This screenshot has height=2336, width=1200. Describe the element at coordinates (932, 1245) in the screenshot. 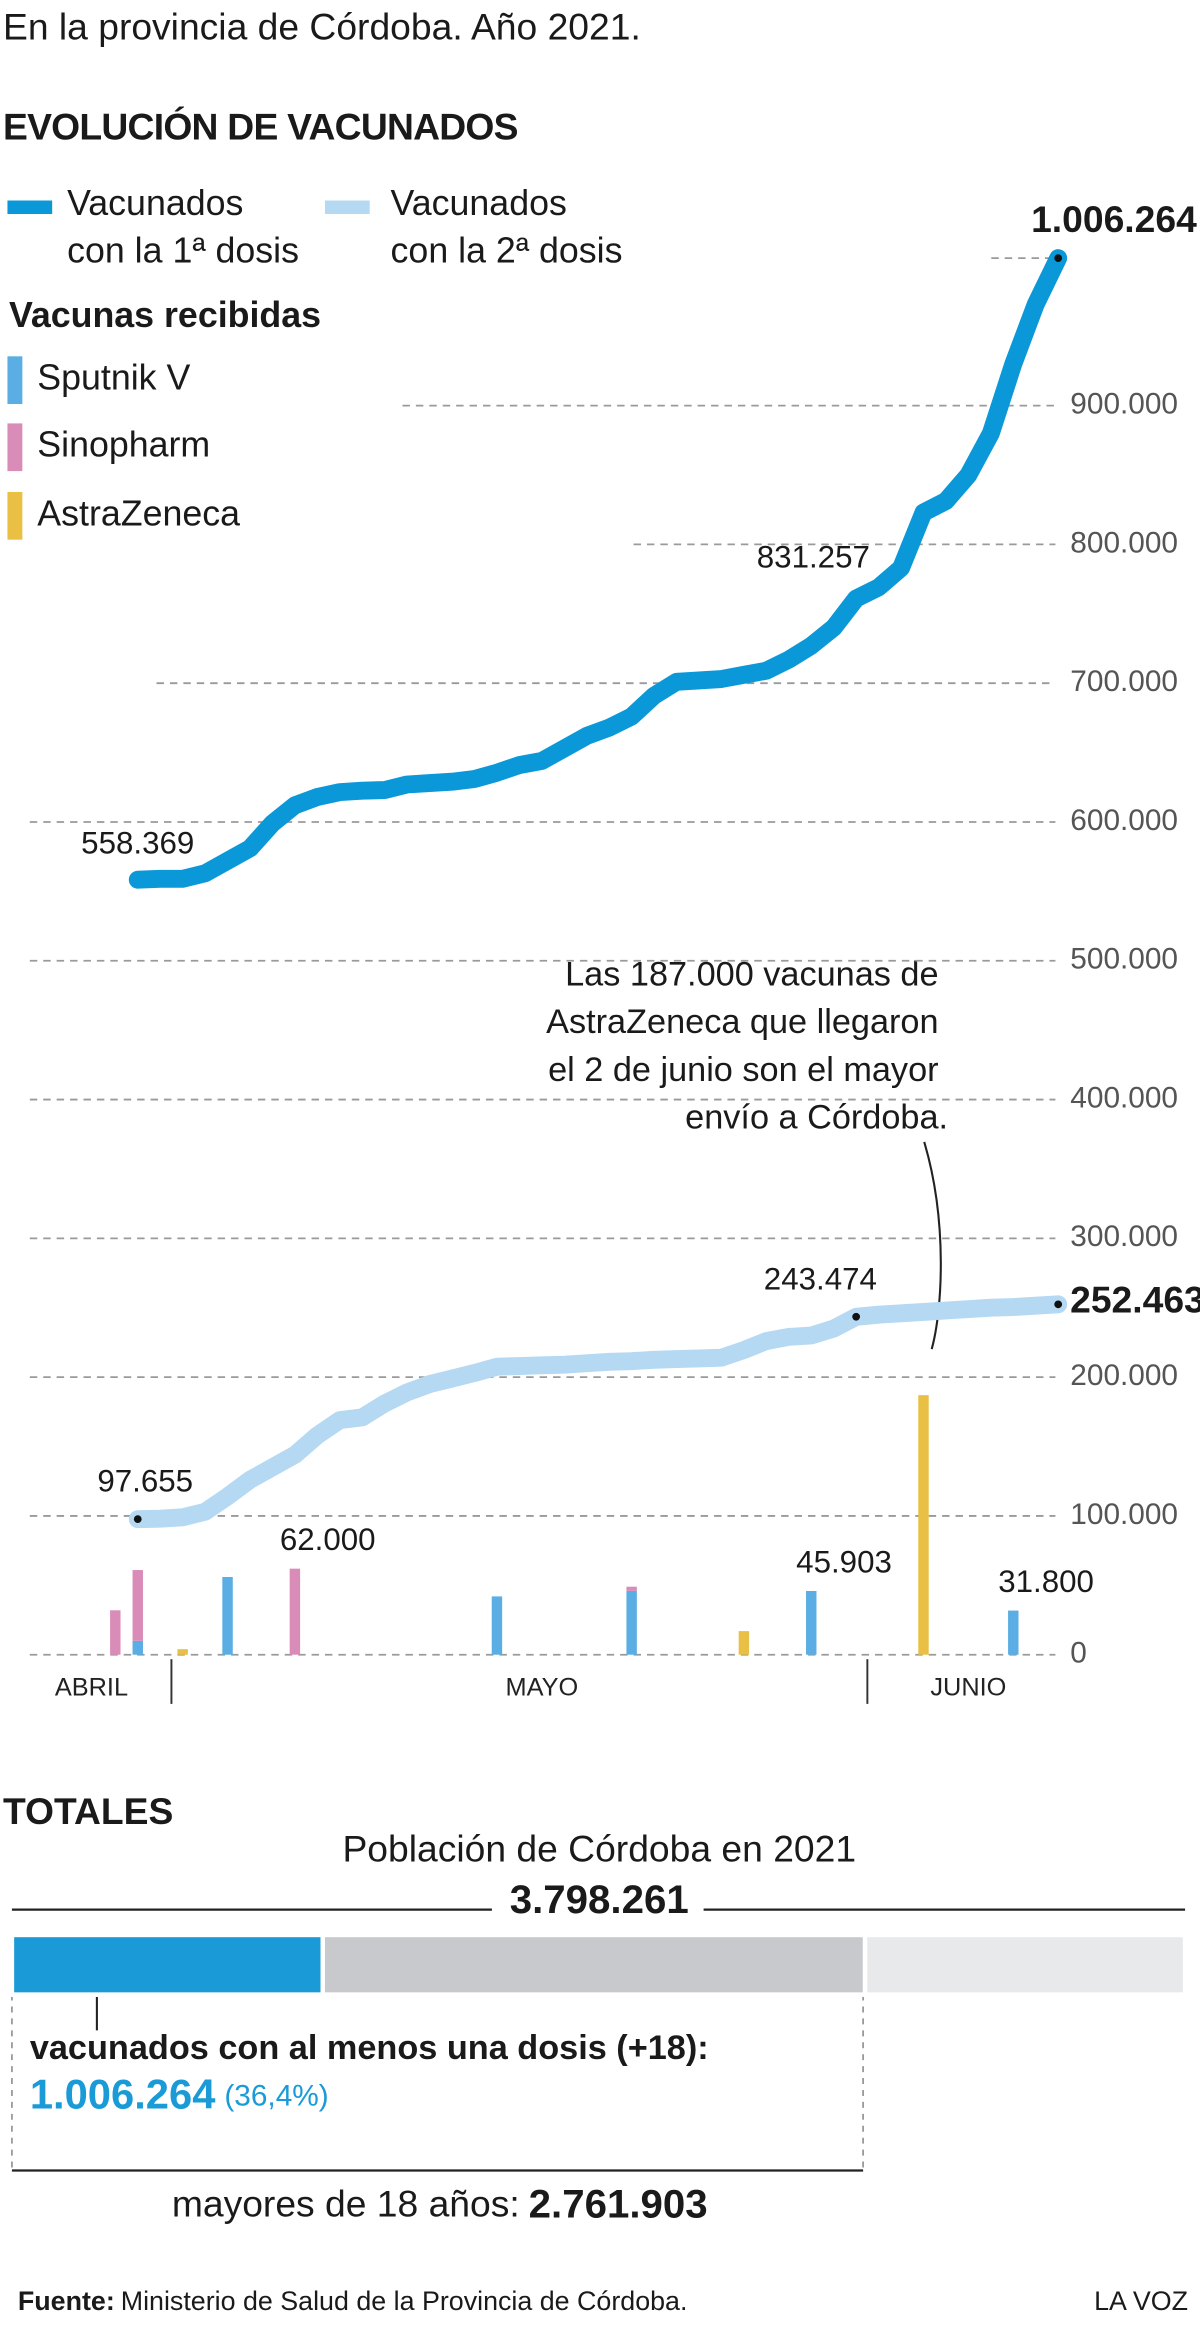

I see `annotation-leader` at that location.